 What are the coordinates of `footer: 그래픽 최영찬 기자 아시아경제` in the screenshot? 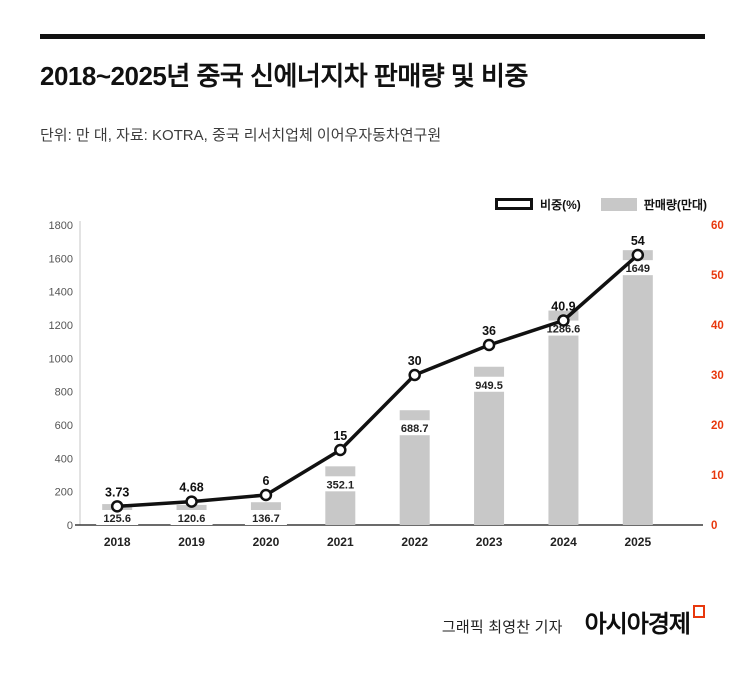 It's located at (573, 621).